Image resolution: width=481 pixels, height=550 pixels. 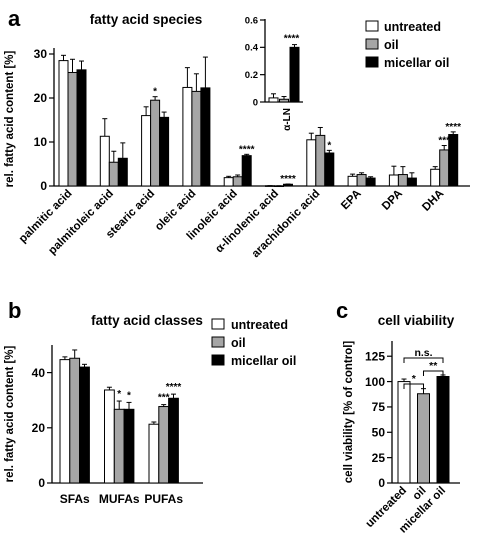 I want to click on panel-b-y-tick-label: 0, so click(x=41, y=483).